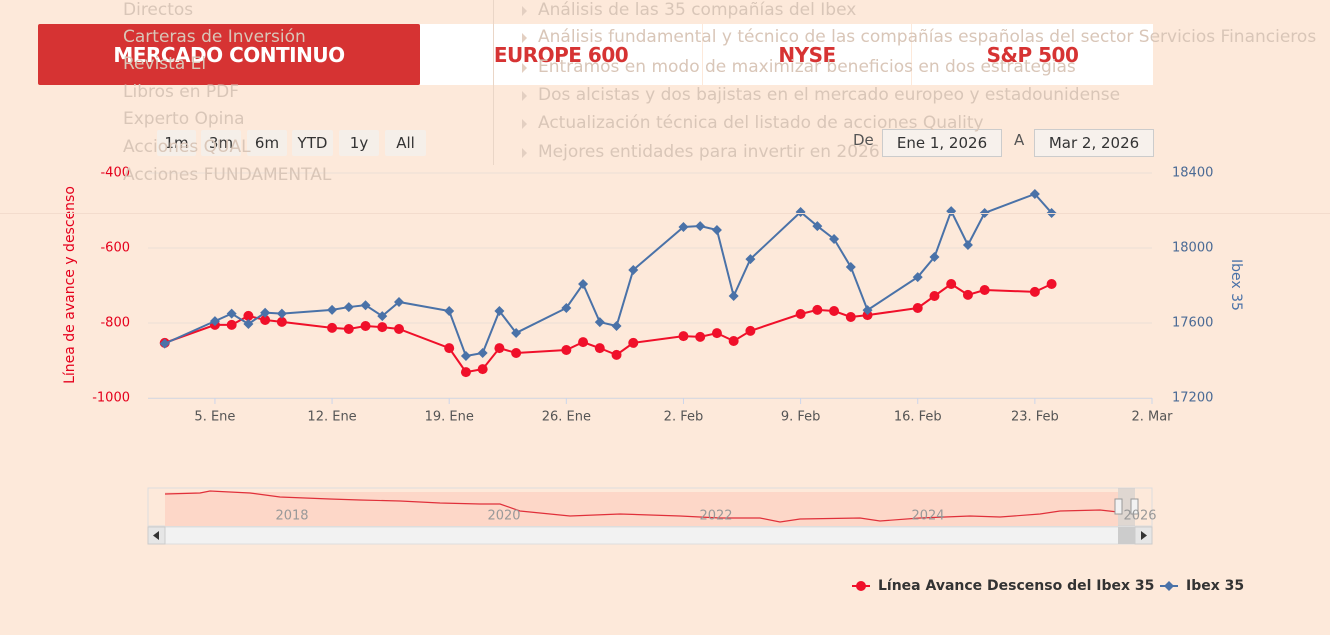  I want to click on x-tick-label: 23. Feb, so click(1035, 417).